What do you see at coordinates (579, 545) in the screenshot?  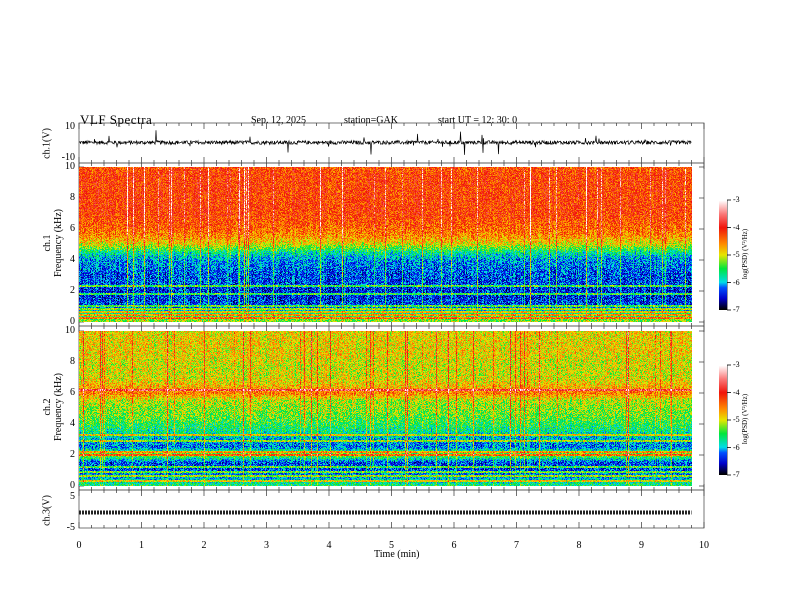 I see `x-tick-label: 8` at bounding box center [579, 545].